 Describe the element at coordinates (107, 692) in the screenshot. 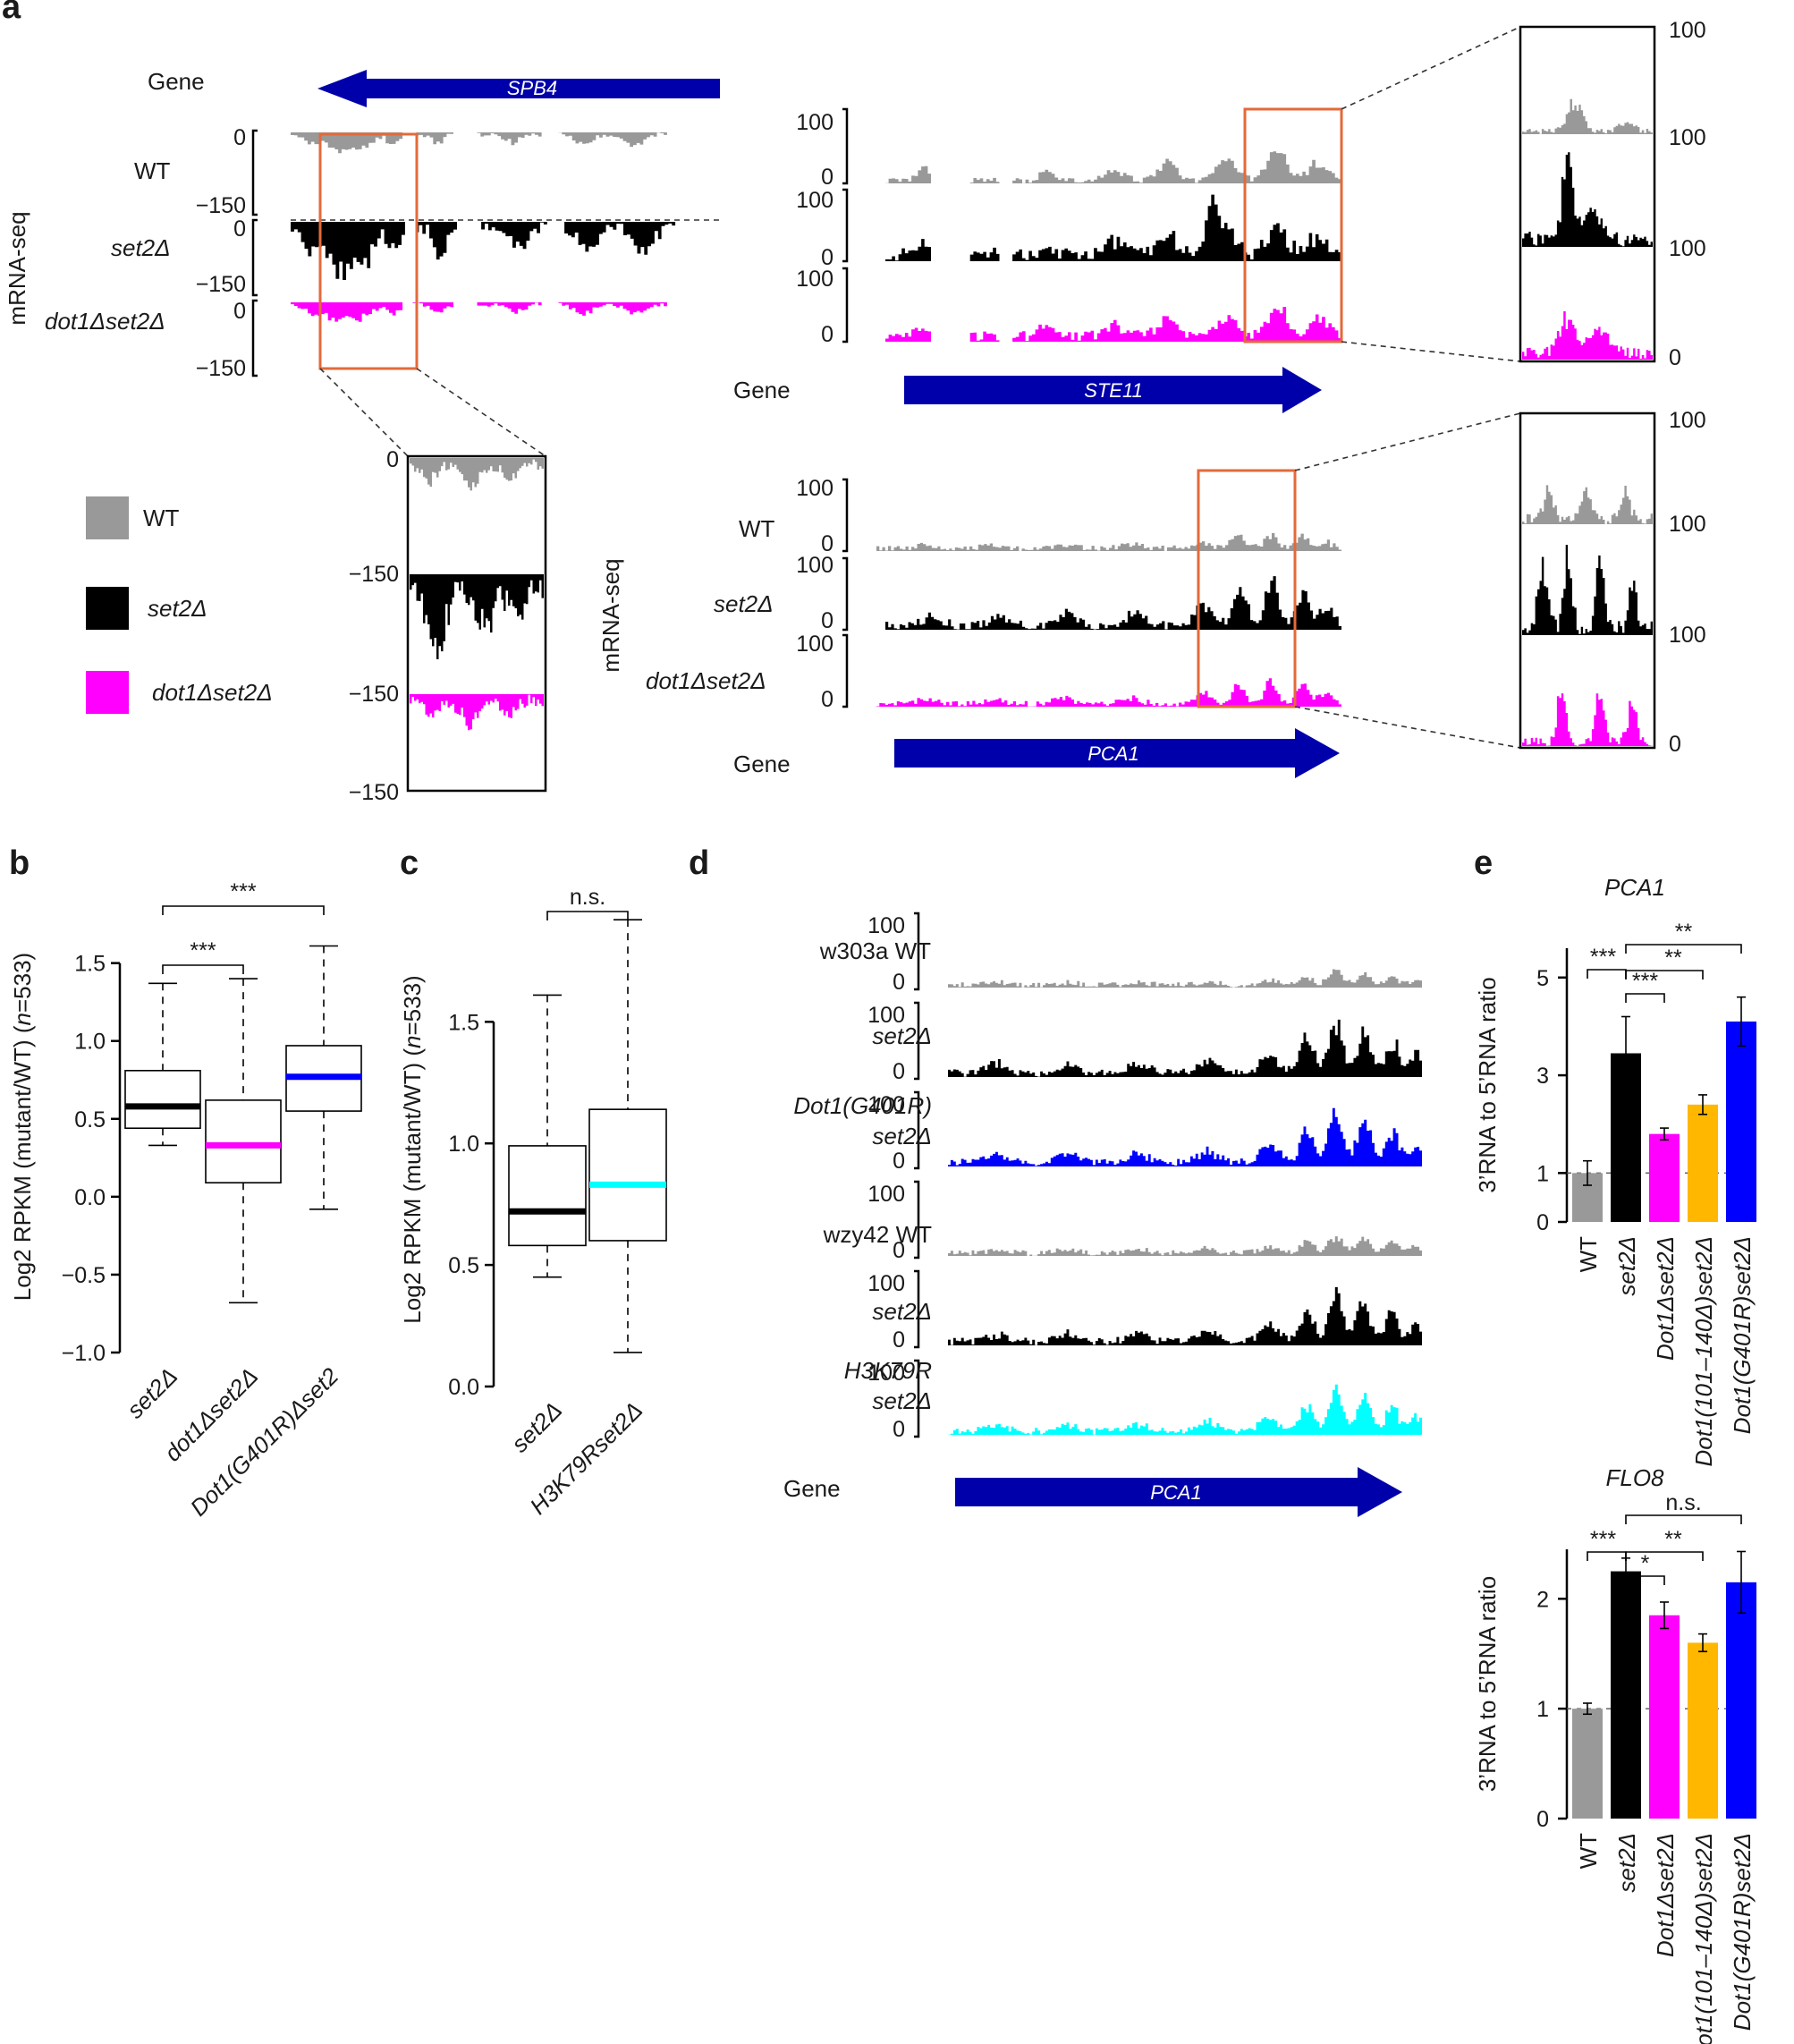

I see `legend-swatch-dot1set2` at that location.